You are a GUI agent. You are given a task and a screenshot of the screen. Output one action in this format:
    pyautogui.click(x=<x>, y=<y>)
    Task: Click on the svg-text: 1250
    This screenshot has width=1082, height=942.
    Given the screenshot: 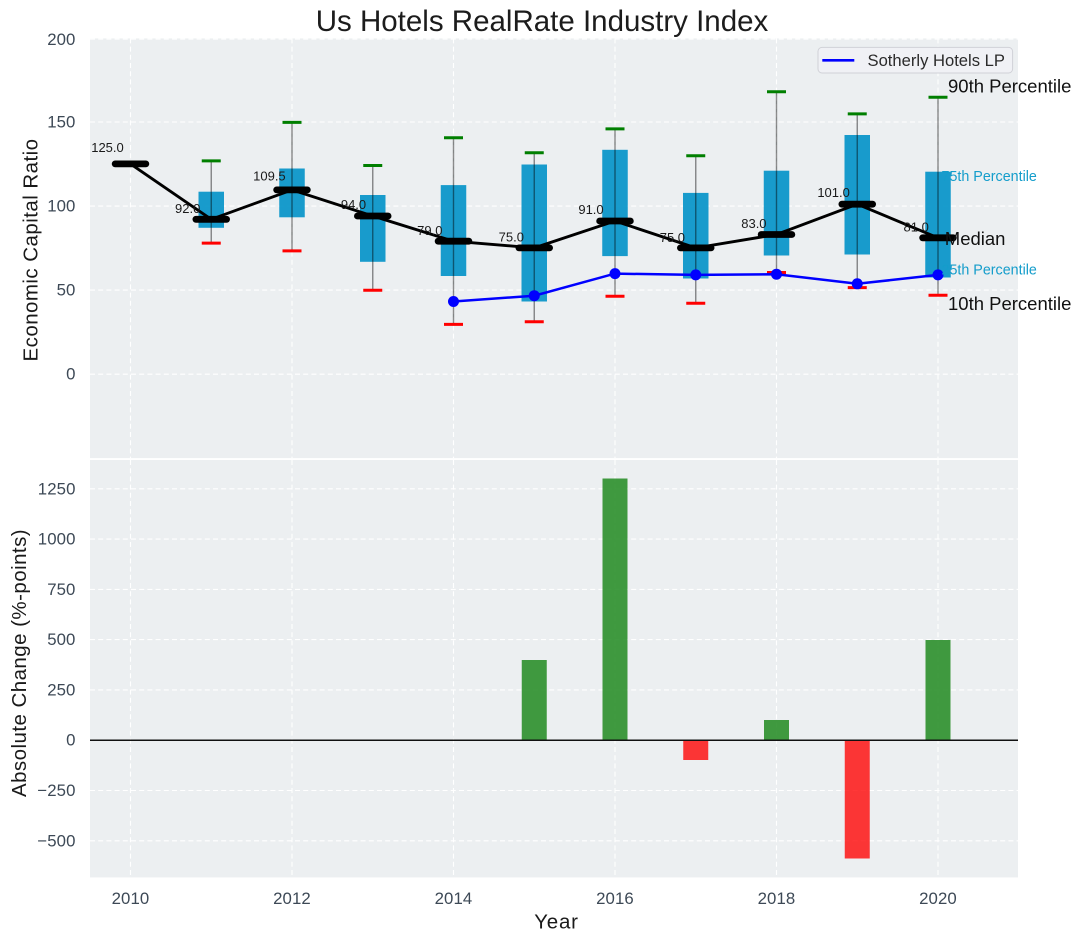 What is the action you would take?
    pyautogui.click(x=57, y=488)
    